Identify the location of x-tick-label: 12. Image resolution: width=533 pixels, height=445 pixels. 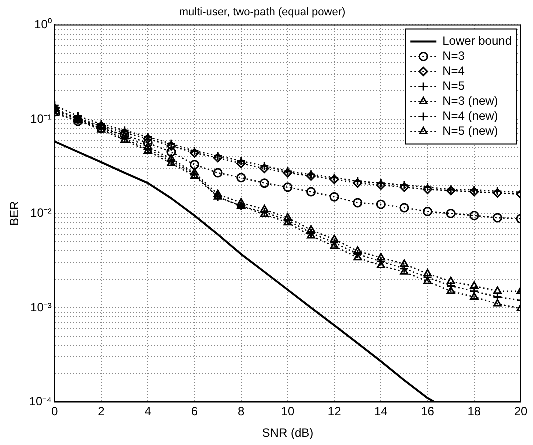
(335, 411).